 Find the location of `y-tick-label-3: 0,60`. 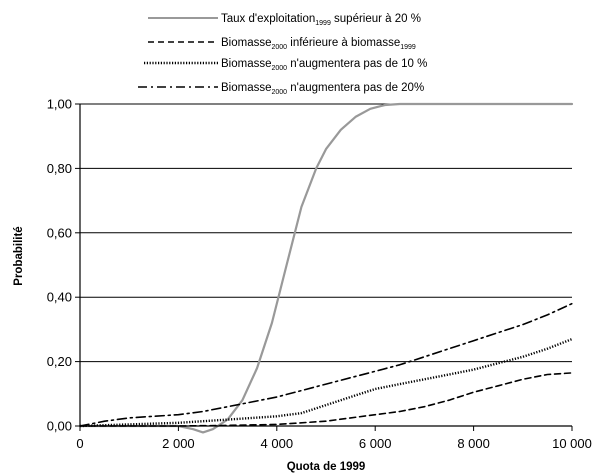

y-tick-label-3: 0,60 is located at coordinates (59, 232).